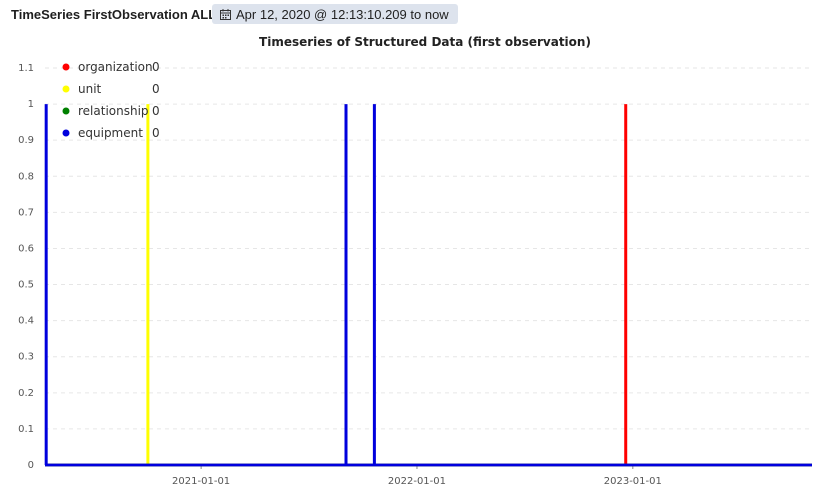  I want to click on time-range-label: Apr 12, 2020 @ 12:13:10.209 to now, so click(342, 14).